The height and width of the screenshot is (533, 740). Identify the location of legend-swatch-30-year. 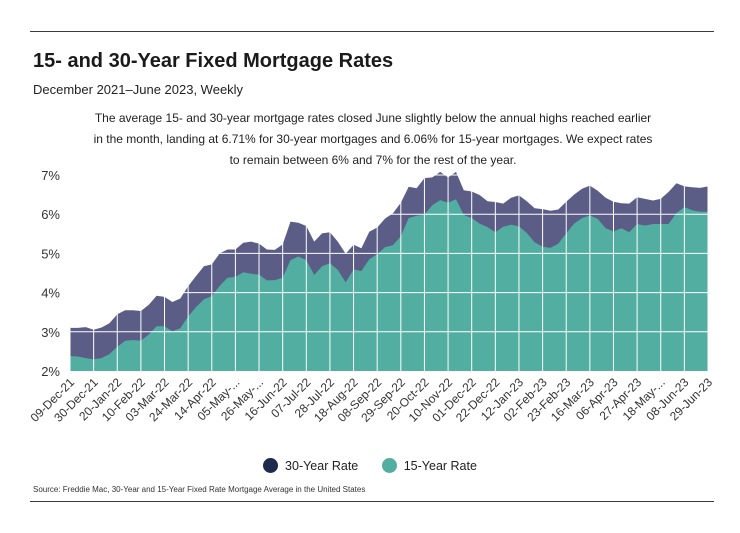
(271, 465).